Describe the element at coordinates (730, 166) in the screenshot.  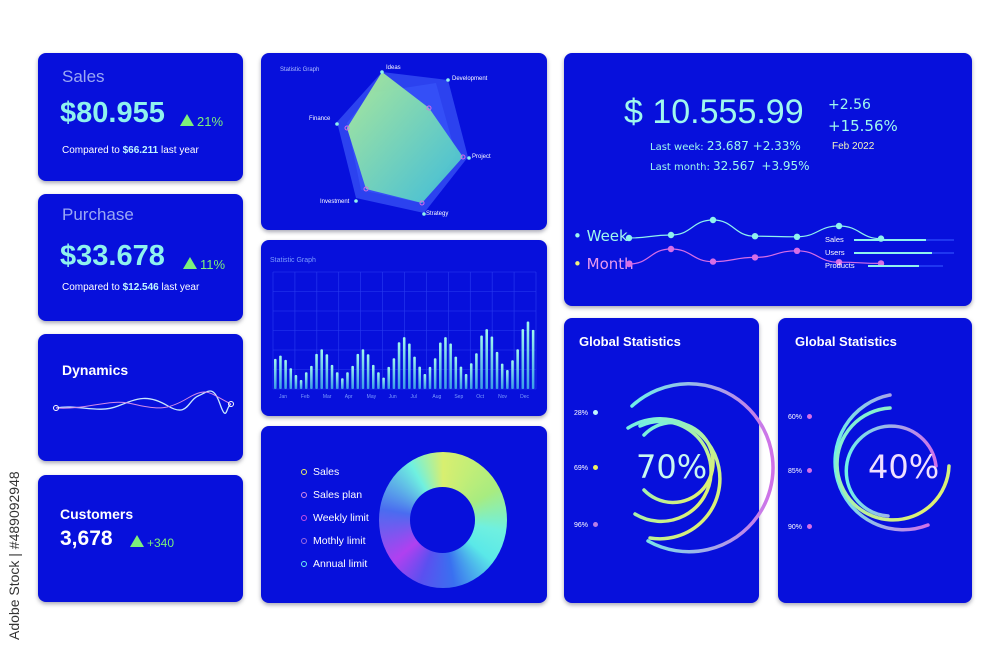
I see `last-month: Last month: 32.567 +3.95%` at that location.